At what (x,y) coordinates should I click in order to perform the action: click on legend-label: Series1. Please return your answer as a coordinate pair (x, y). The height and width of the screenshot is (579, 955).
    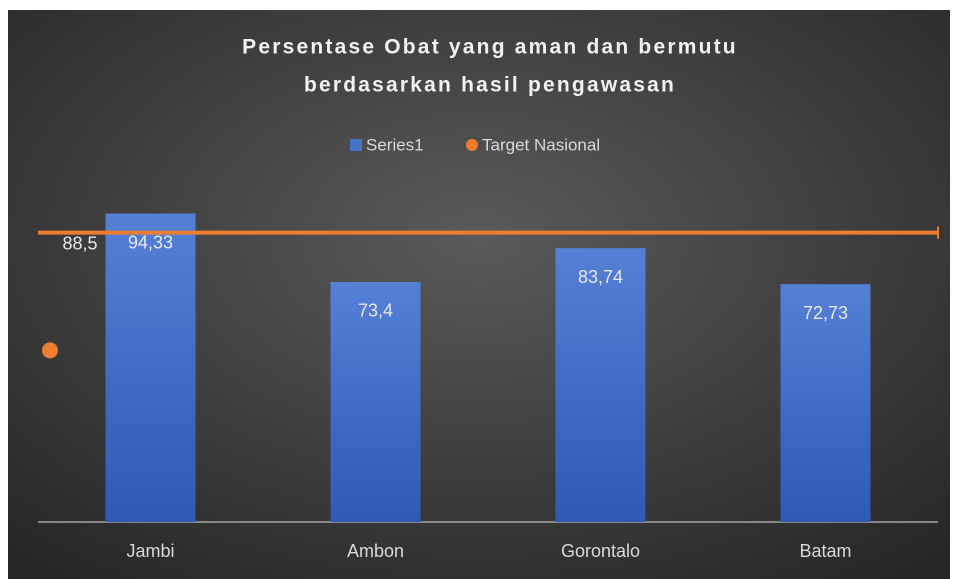
    Looking at the image, I should click on (395, 144).